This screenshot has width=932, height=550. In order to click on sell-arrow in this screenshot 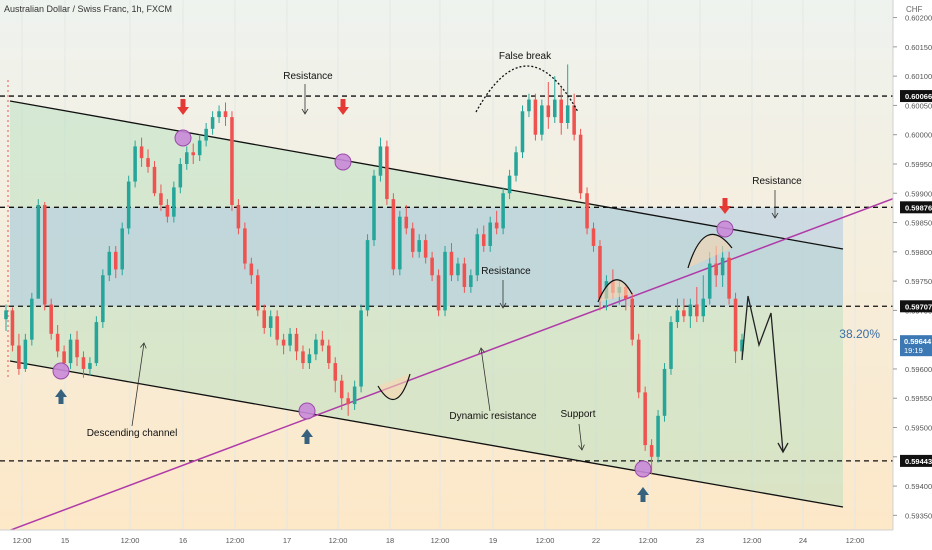, I will do `click(183, 107)`.